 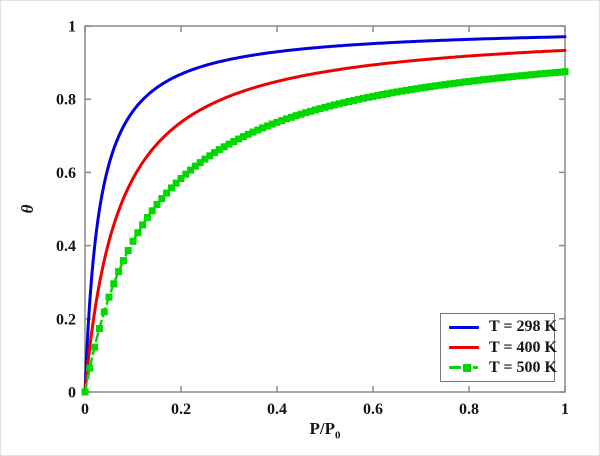 I want to click on legend-label-400k: T = 400 K, so click(x=523, y=347).